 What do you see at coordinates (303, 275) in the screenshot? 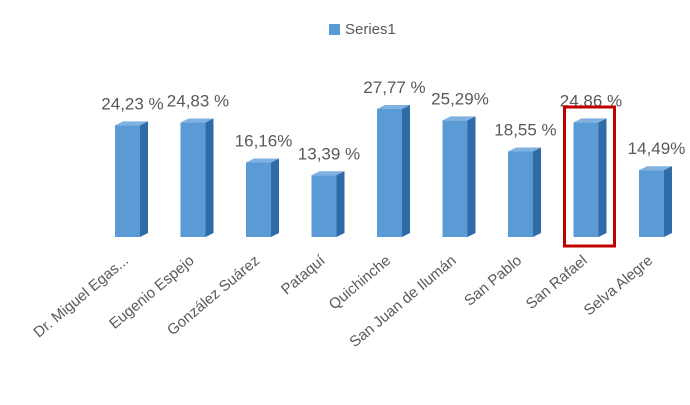
I see `category-label: Pataquí` at bounding box center [303, 275].